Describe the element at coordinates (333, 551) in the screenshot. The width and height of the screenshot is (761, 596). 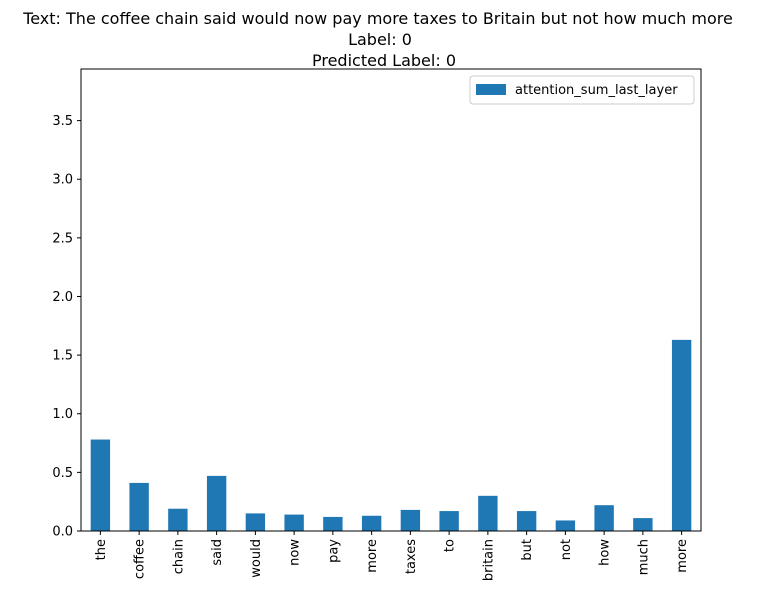
I see `x-tick-label: pay` at that location.